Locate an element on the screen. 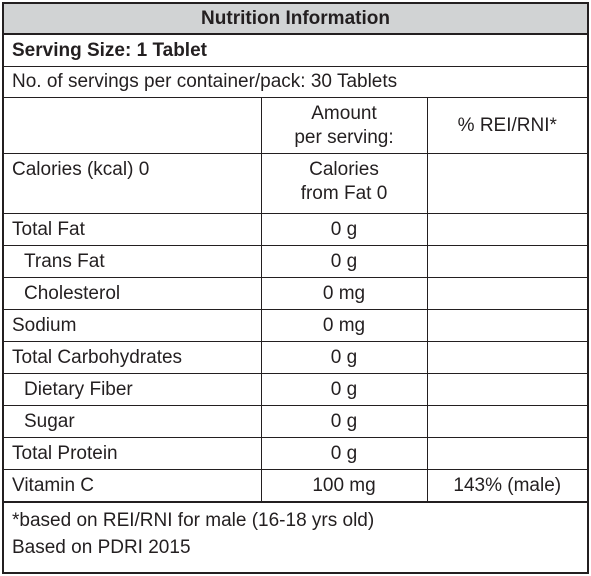 The width and height of the screenshot is (591, 576). calories-from-fat-line1: Calories is located at coordinates (344, 169).